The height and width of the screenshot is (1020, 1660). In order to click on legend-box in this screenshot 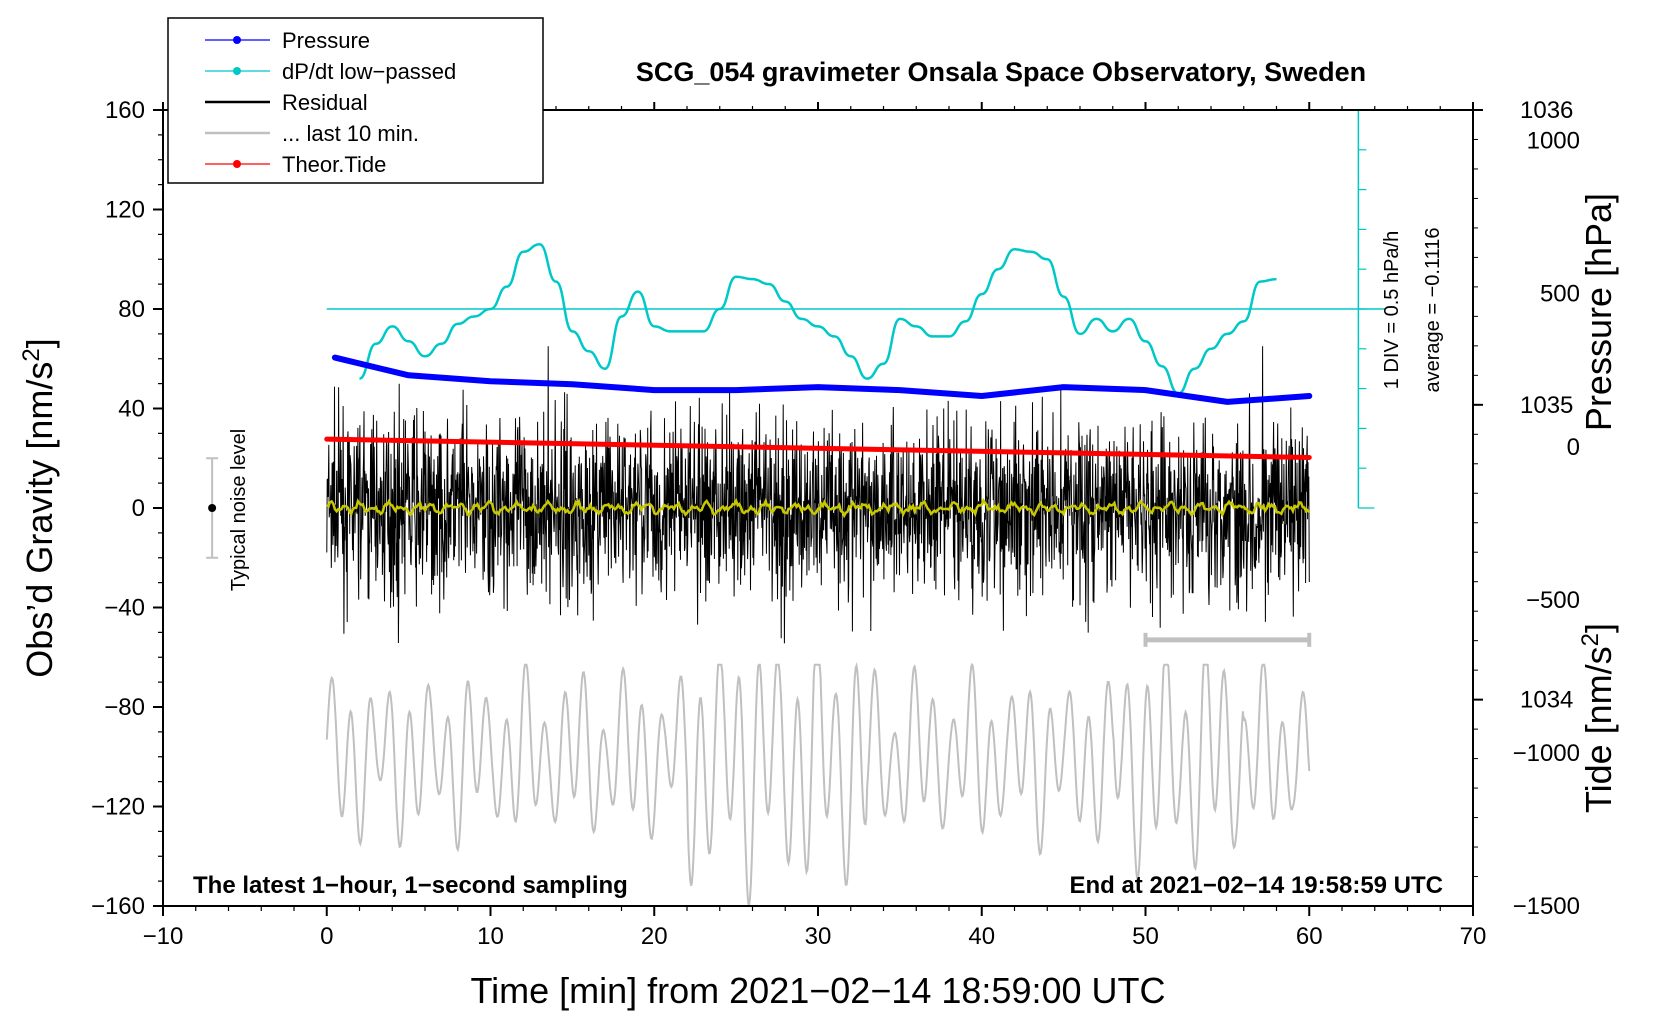, I will do `click(355, 100)`.